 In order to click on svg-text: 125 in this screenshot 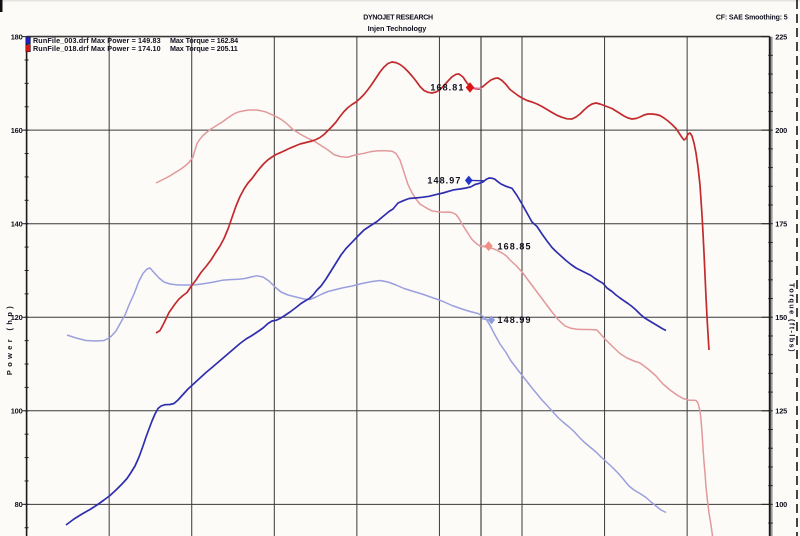, I will do `click(781, 411)`.